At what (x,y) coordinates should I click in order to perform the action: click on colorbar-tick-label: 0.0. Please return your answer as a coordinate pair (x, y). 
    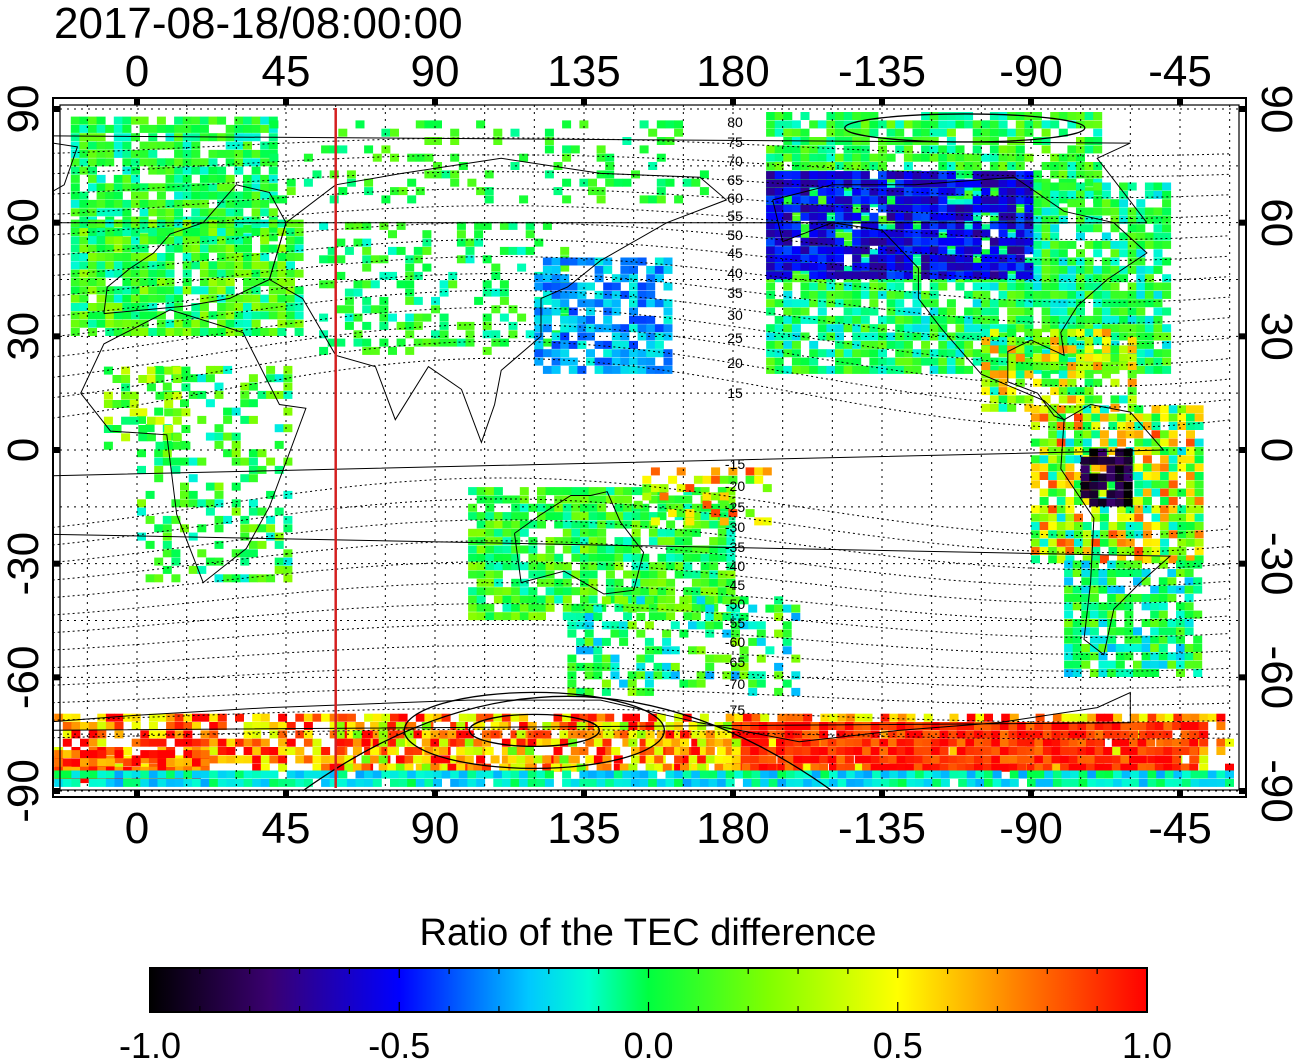
    Looking at the image, I should click on (648, 1044).